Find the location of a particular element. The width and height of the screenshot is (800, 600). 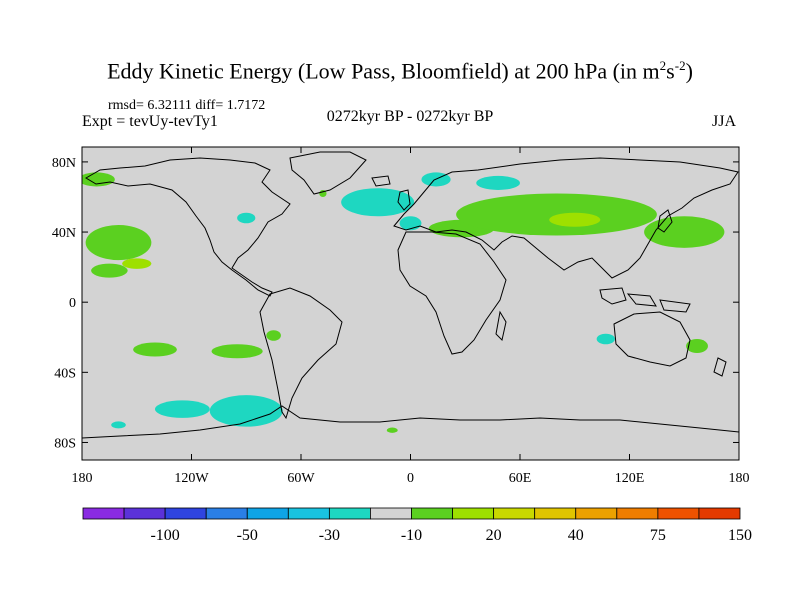

lon-tick-label: 120E is located at coordinates (630, 478).